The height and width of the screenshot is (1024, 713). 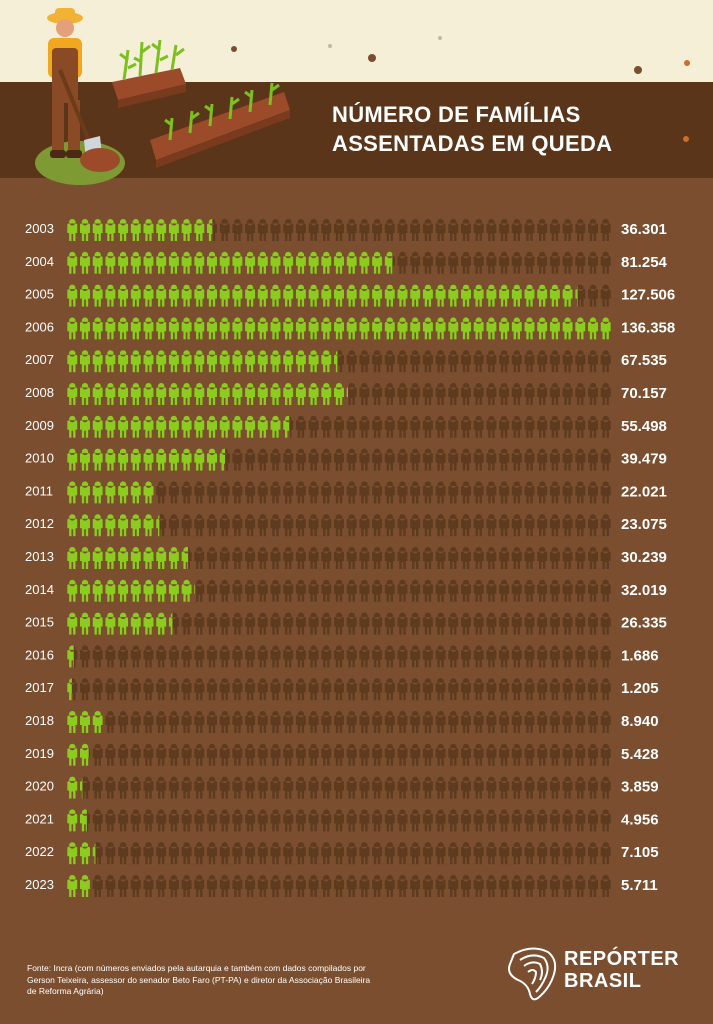 I want to click on chart-row-2015: 2015 26.335, so click(x=346, y=623).